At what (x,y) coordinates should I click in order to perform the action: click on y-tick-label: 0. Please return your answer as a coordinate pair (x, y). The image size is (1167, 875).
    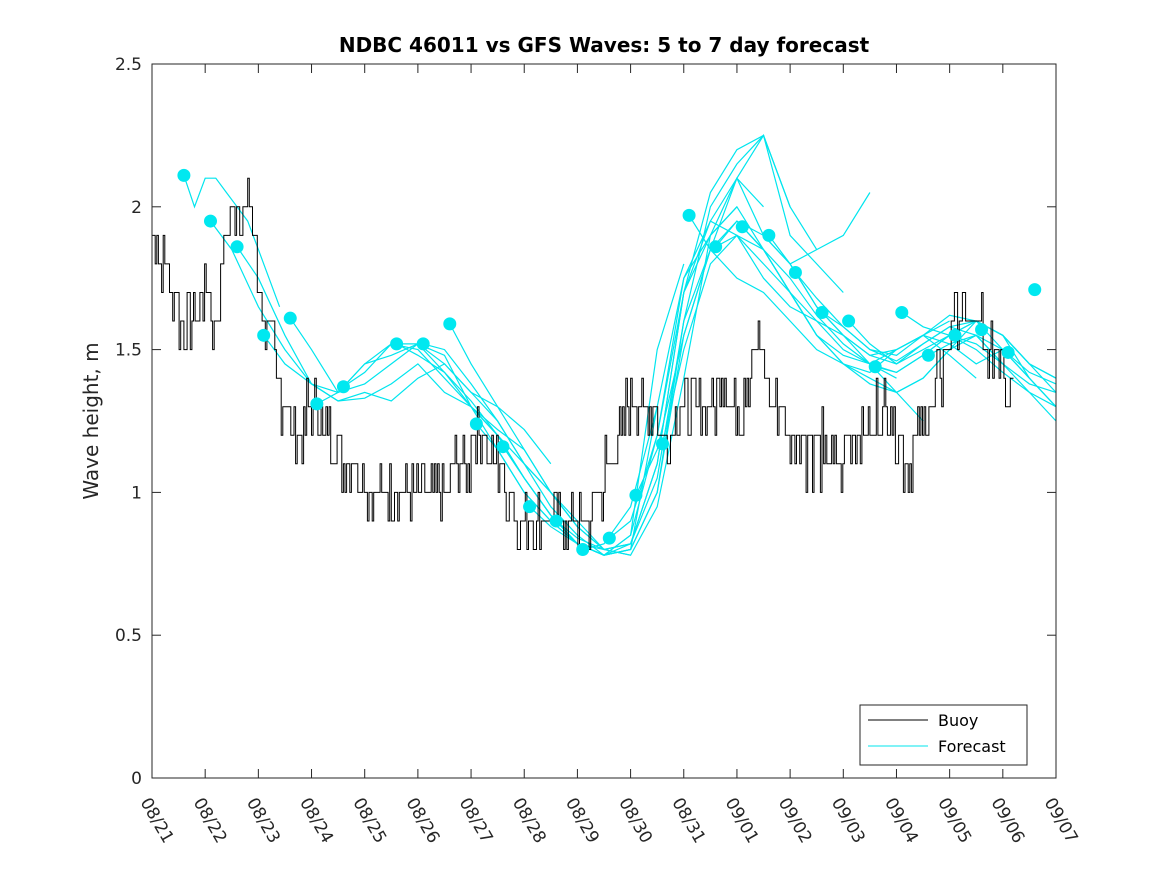
    Looking at the image, I should click on (136, 779).